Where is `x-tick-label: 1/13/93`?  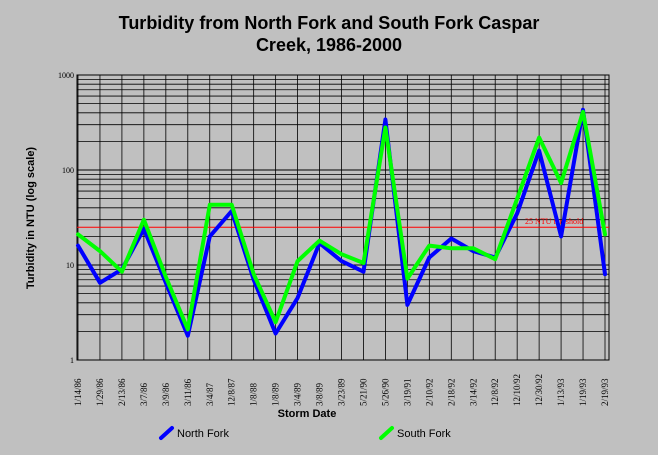 x-tick-label: 1/13/93 is located at coordinates (561, 392).